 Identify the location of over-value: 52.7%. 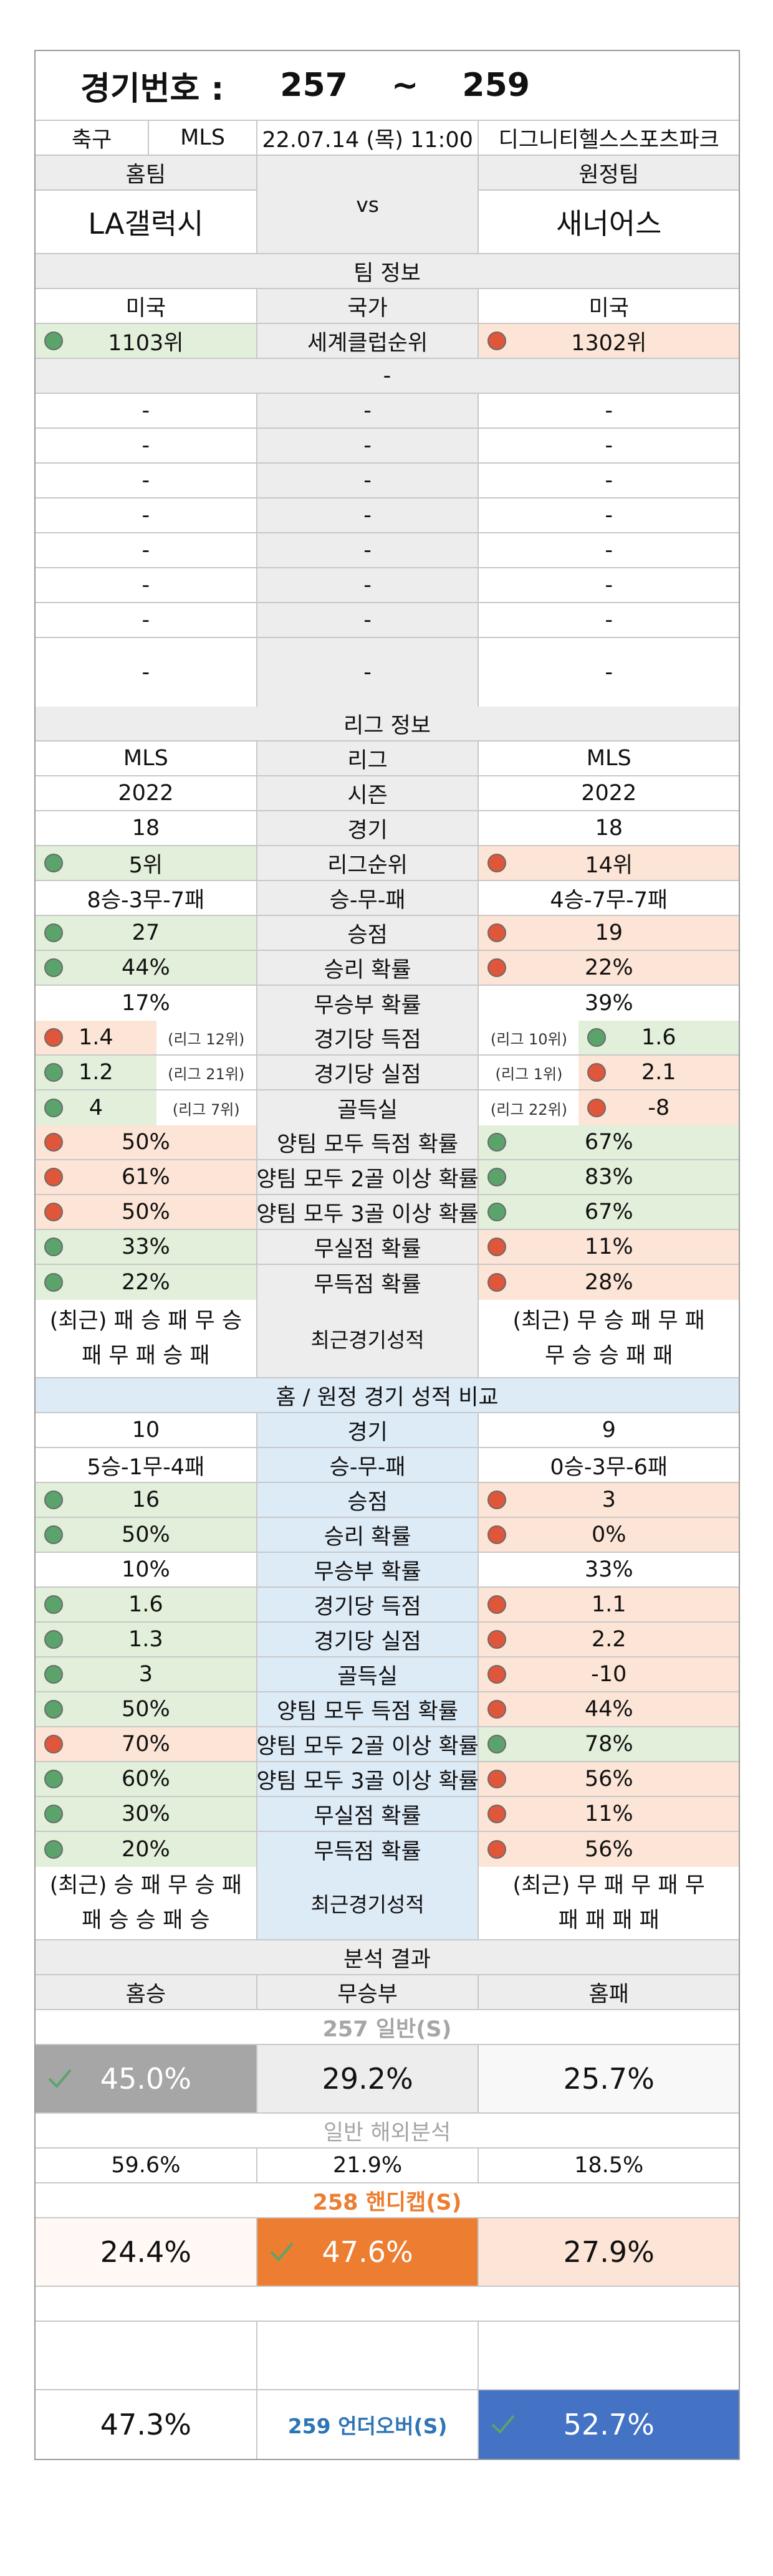
(609, 2424).